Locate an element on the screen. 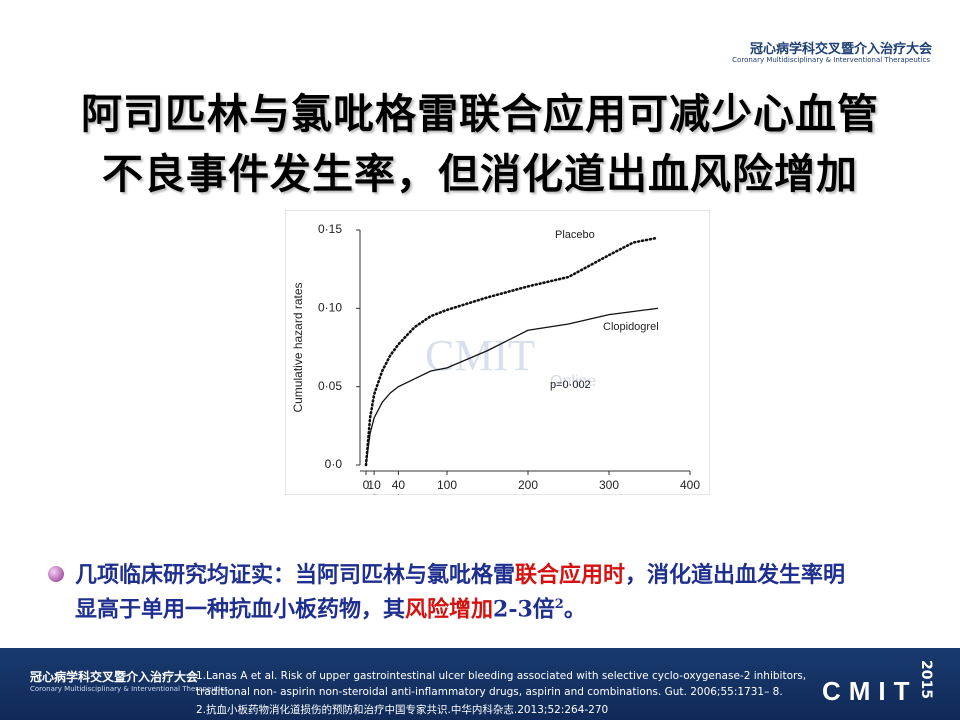  x-tick-label: 200 is located at coordinates (528, 485).